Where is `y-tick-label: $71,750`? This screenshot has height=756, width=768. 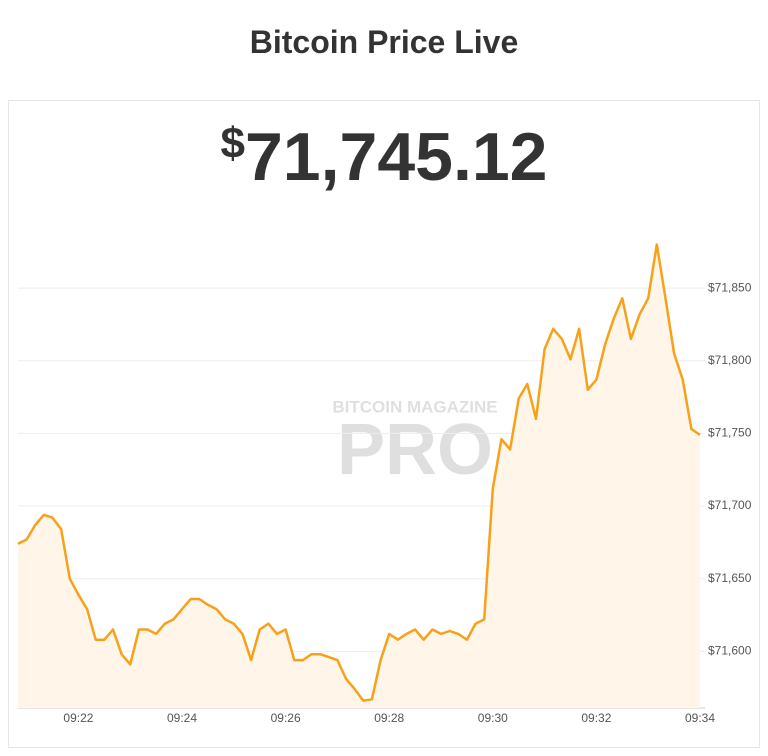
y-tick-label: $71,750 is located at coordinates (730, 433).